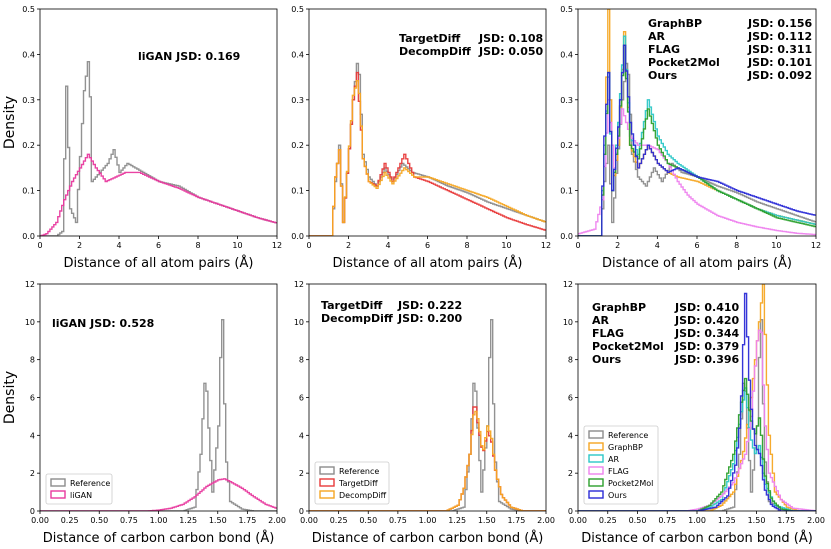 This screenshot has width=831, height=549. I want to click on series-ar, so click(697, 449).